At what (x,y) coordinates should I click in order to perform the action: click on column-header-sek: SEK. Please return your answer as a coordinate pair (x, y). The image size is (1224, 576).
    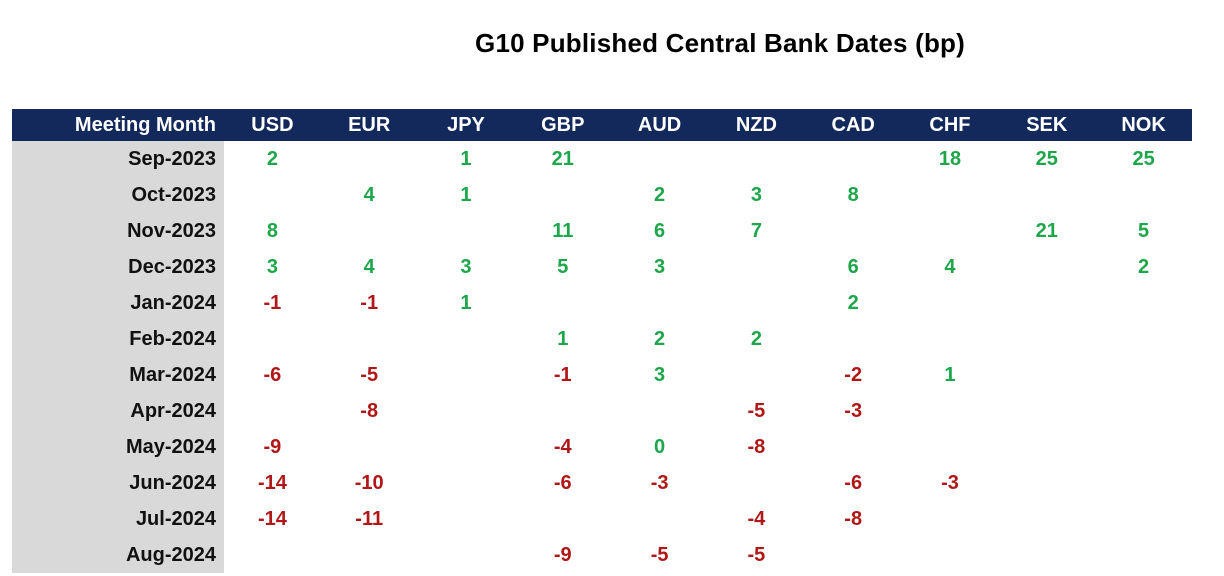
    Looking at the image, I should click on (1047, 124).